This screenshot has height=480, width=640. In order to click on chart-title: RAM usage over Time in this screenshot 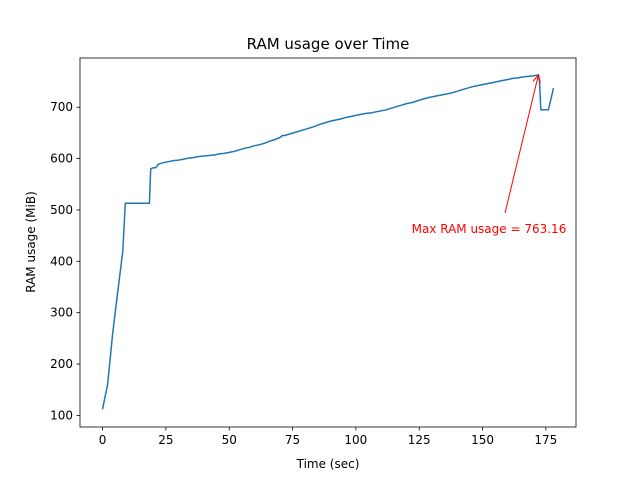, I will do `click(328, 44)`.